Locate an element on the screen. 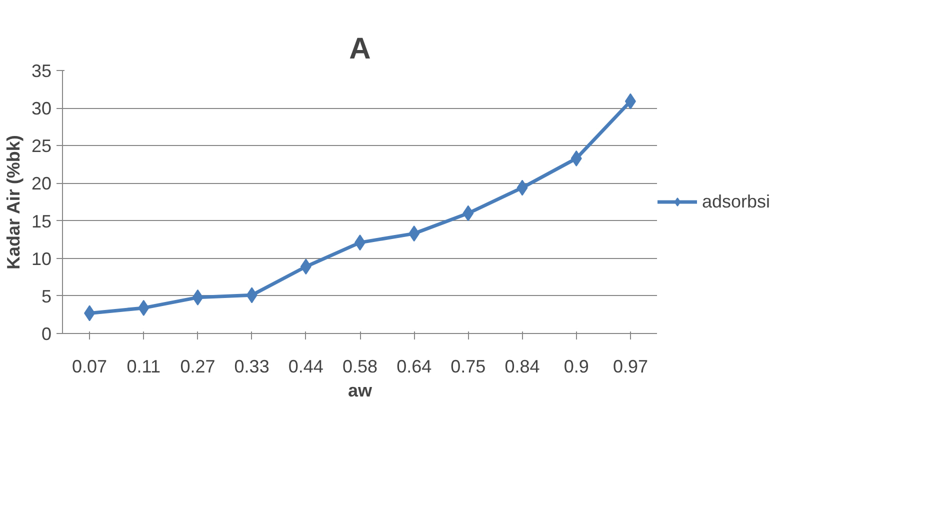 This screenshot has height=523, width=950. x-tick-label: 0.84 is located at coordinates (522, 366).